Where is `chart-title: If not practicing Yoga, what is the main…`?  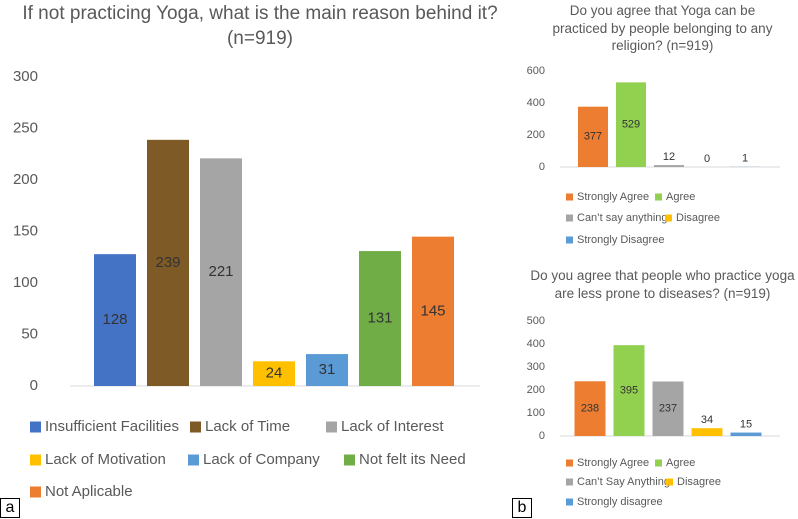
chart-title: If not practicing Yoga, what is the main… is located at coordinates (260, 26).